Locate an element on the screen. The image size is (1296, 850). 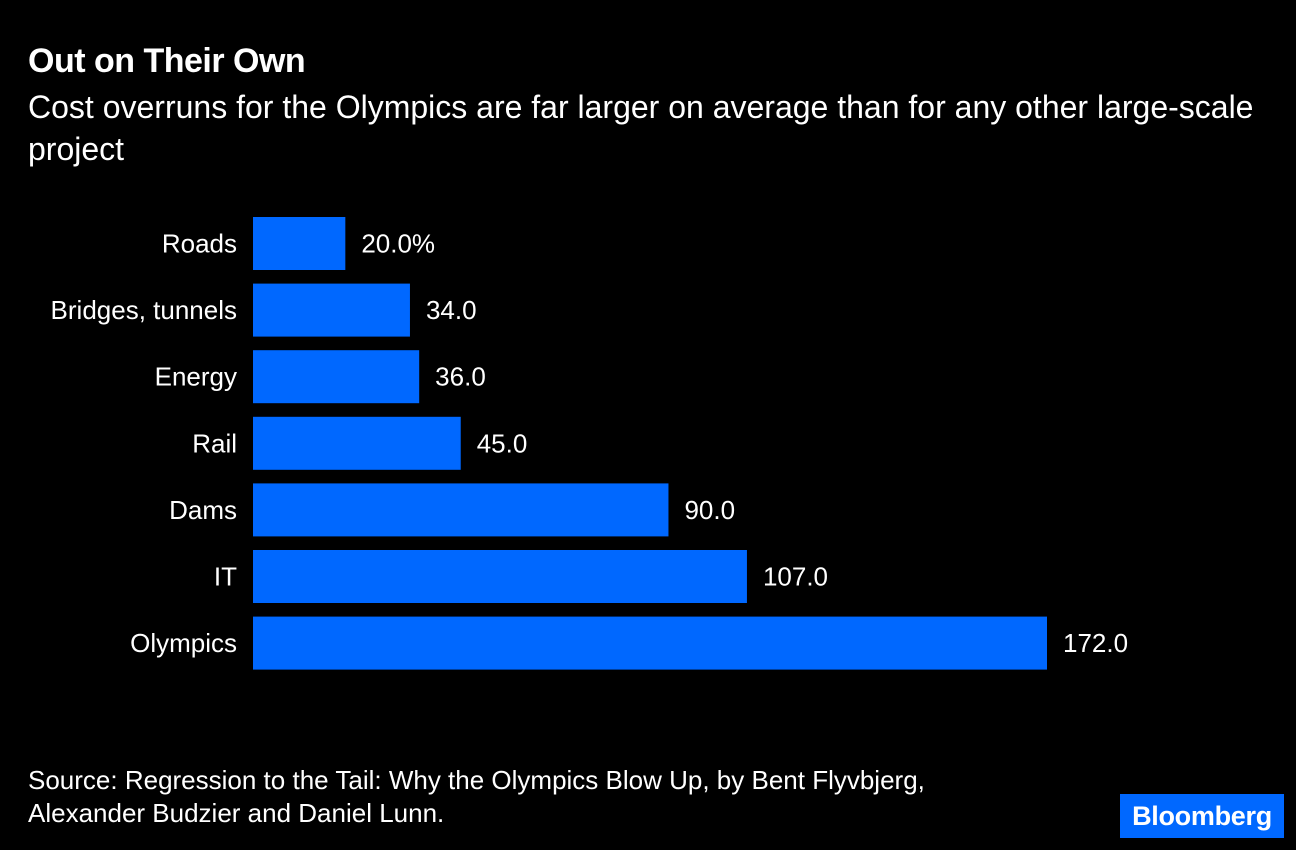
chart-title: Out on Their Own is located at coordinates (167, 61).